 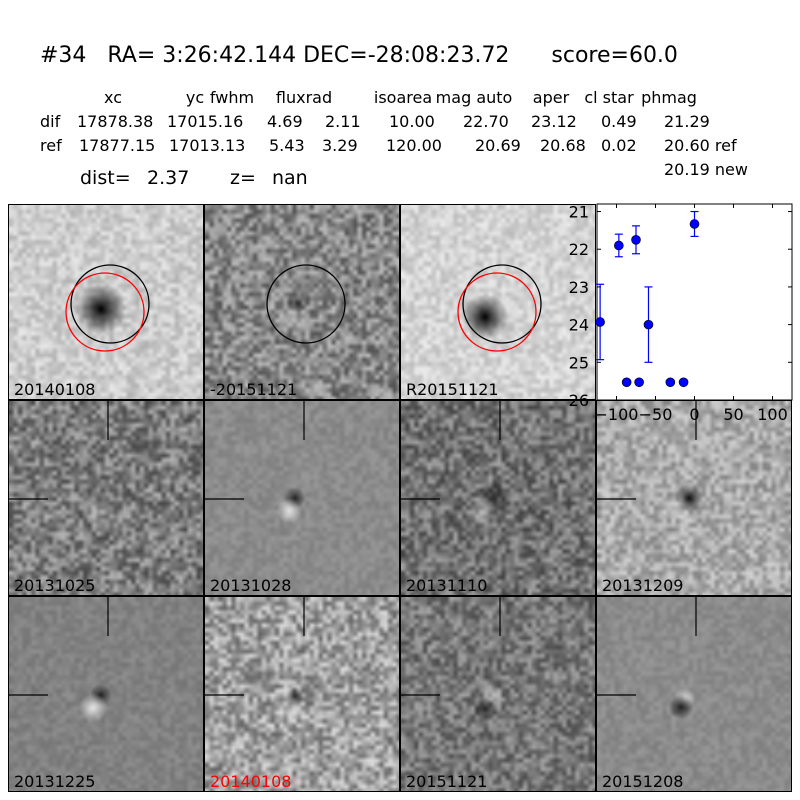 What do you see at coordinates (232, 97) in the screenshot?
I see `column-header: fwhm` at bounding box center [232, 97].